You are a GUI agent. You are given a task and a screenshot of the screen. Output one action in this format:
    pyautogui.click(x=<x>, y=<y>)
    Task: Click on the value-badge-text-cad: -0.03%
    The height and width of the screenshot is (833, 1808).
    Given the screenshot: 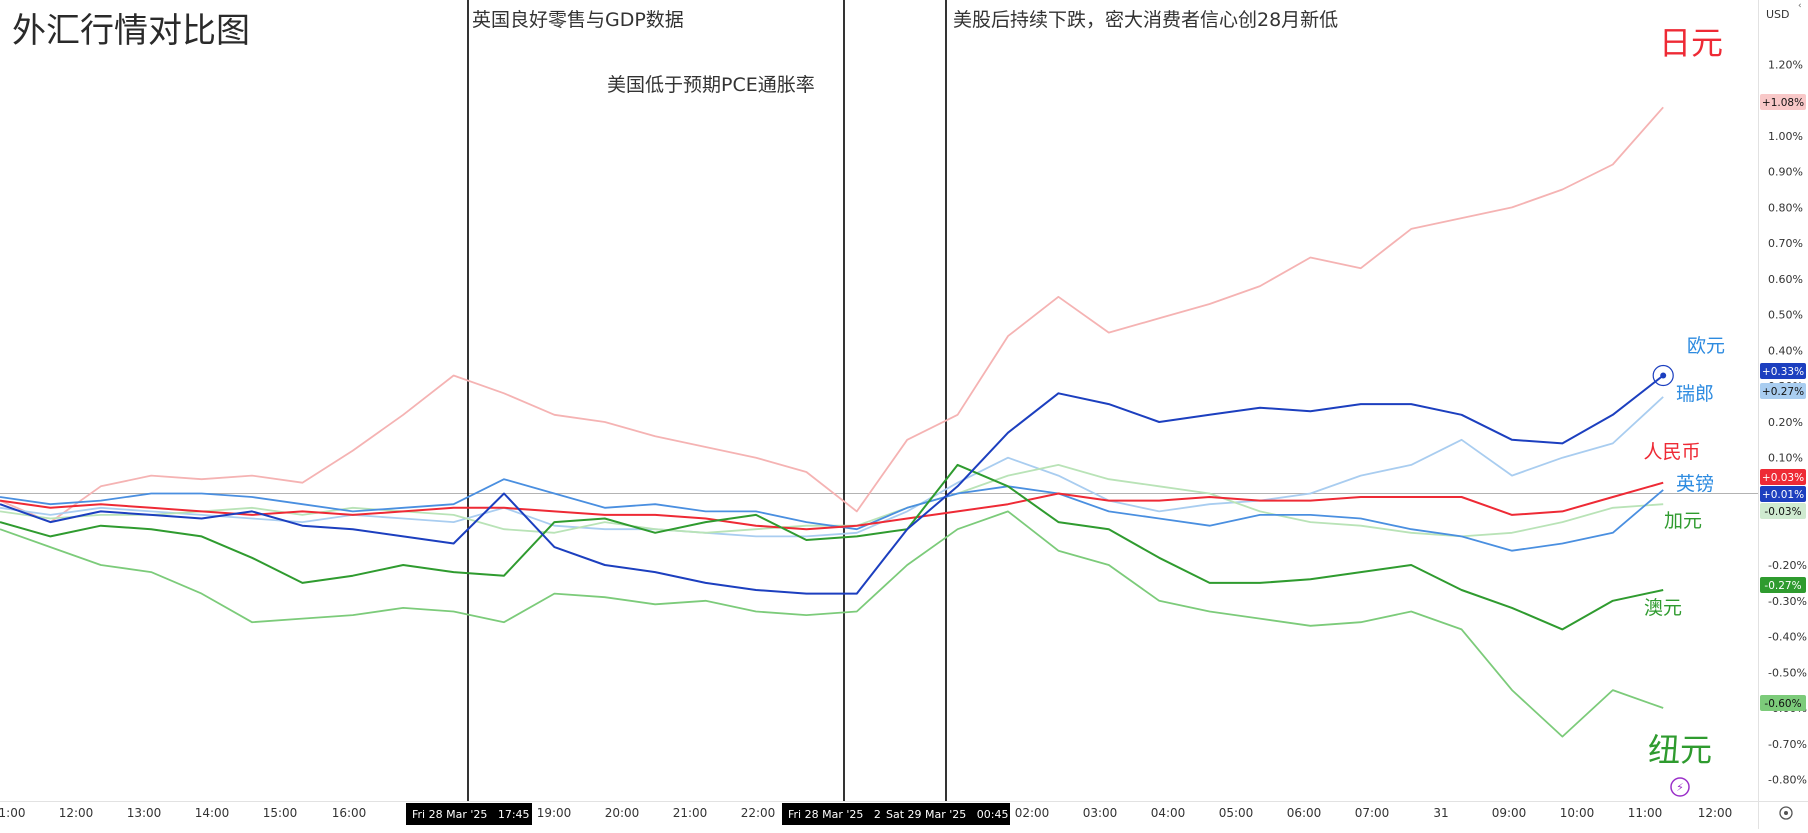 What is the action you would take?
    pyautogui.click(x=1782, y=512)
    